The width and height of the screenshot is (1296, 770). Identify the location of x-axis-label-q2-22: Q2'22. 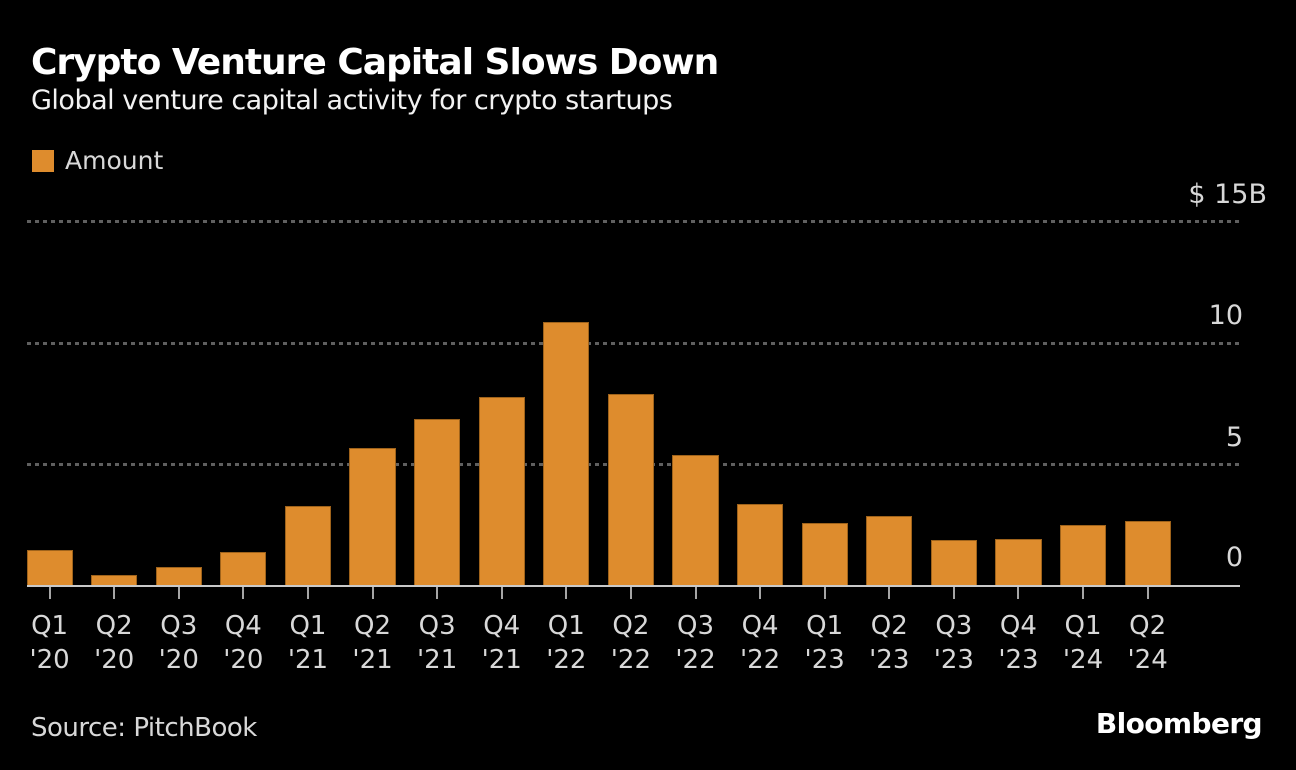
(631, 643).